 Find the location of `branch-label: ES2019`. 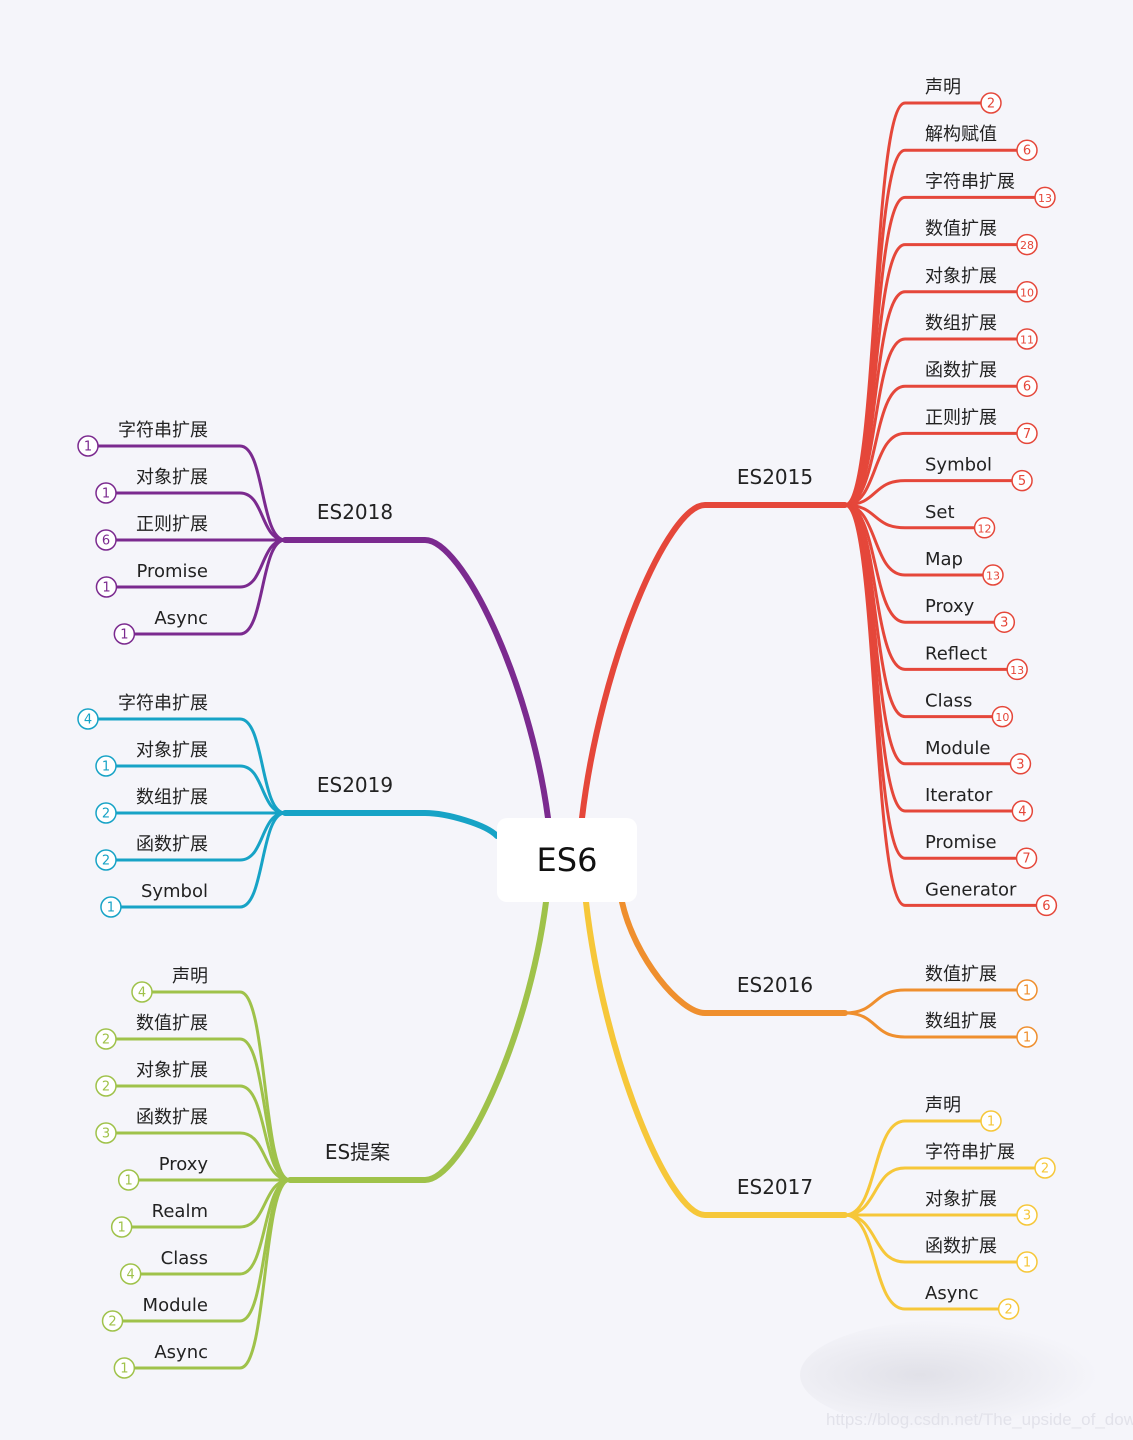

branch-label: ES2019 is located at coordinates (355, 785).